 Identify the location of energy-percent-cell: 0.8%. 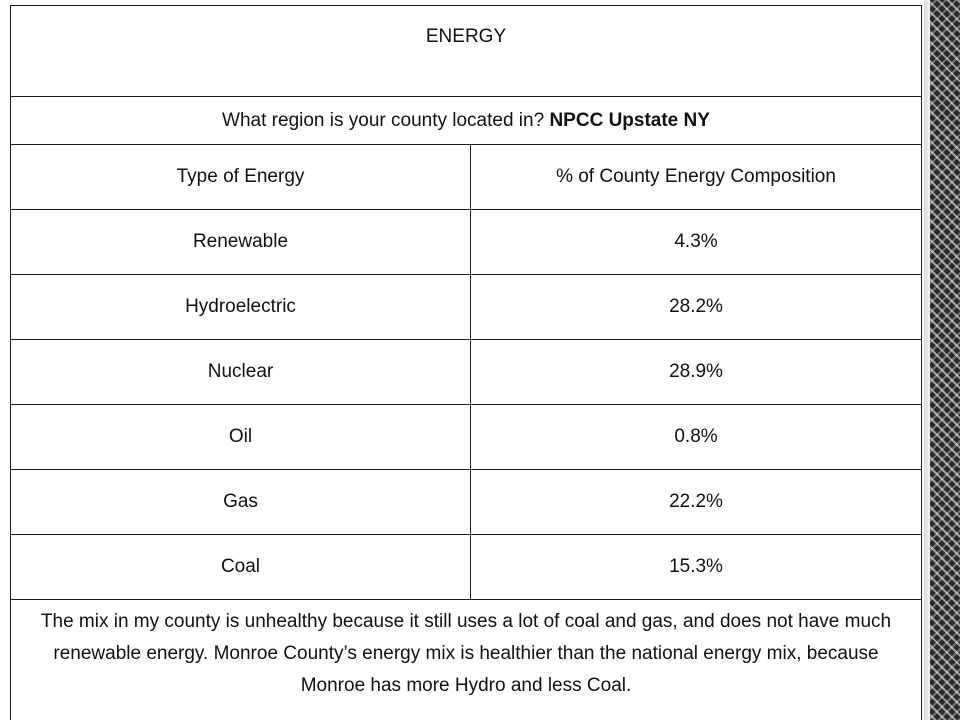
(696, 437).